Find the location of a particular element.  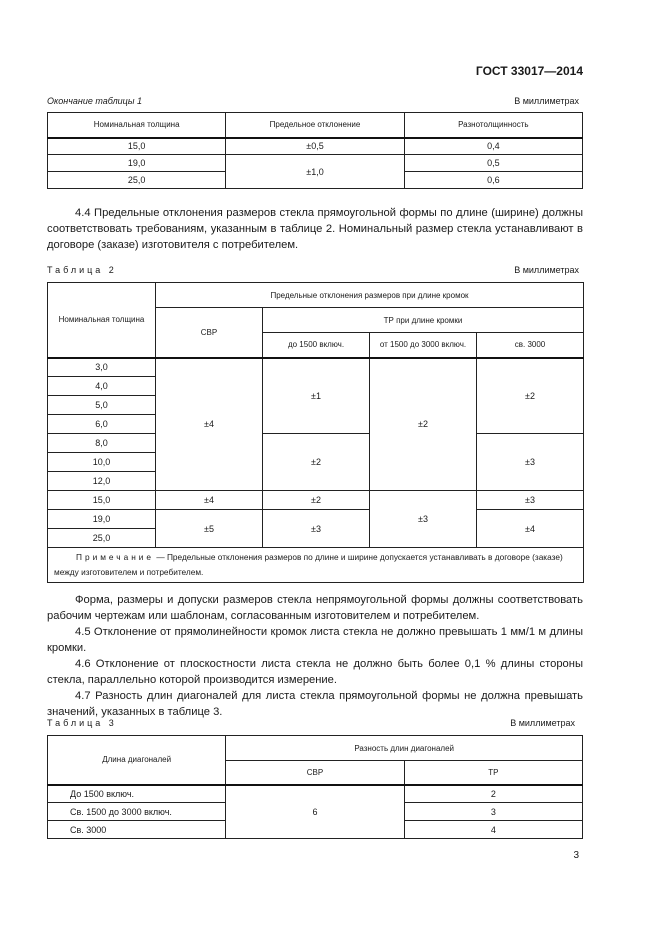

table3-caption: Таблица 3 is located at coordinates (82, 723).